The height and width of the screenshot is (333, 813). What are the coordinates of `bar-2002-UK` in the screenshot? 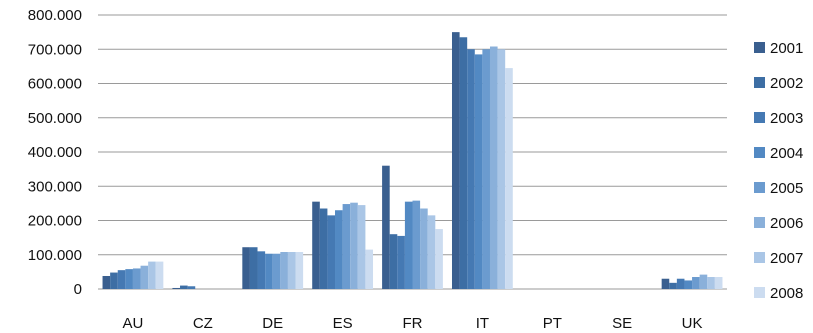 It's located at (673, 285).